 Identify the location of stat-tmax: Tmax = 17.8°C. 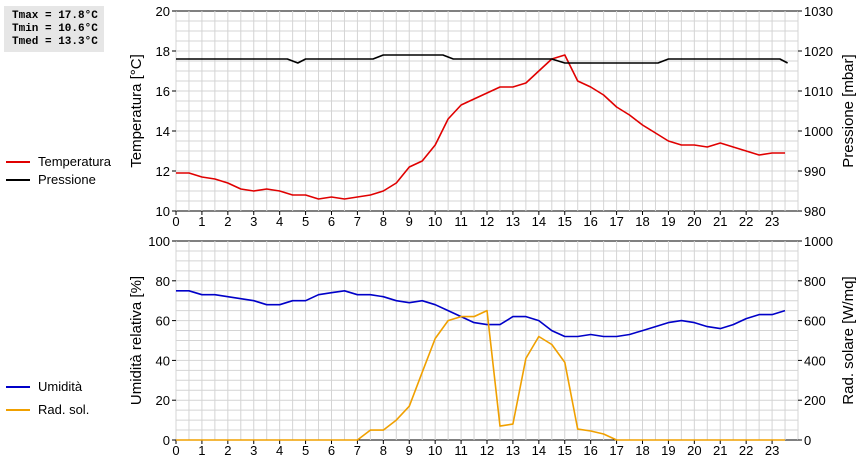
(55, 16).